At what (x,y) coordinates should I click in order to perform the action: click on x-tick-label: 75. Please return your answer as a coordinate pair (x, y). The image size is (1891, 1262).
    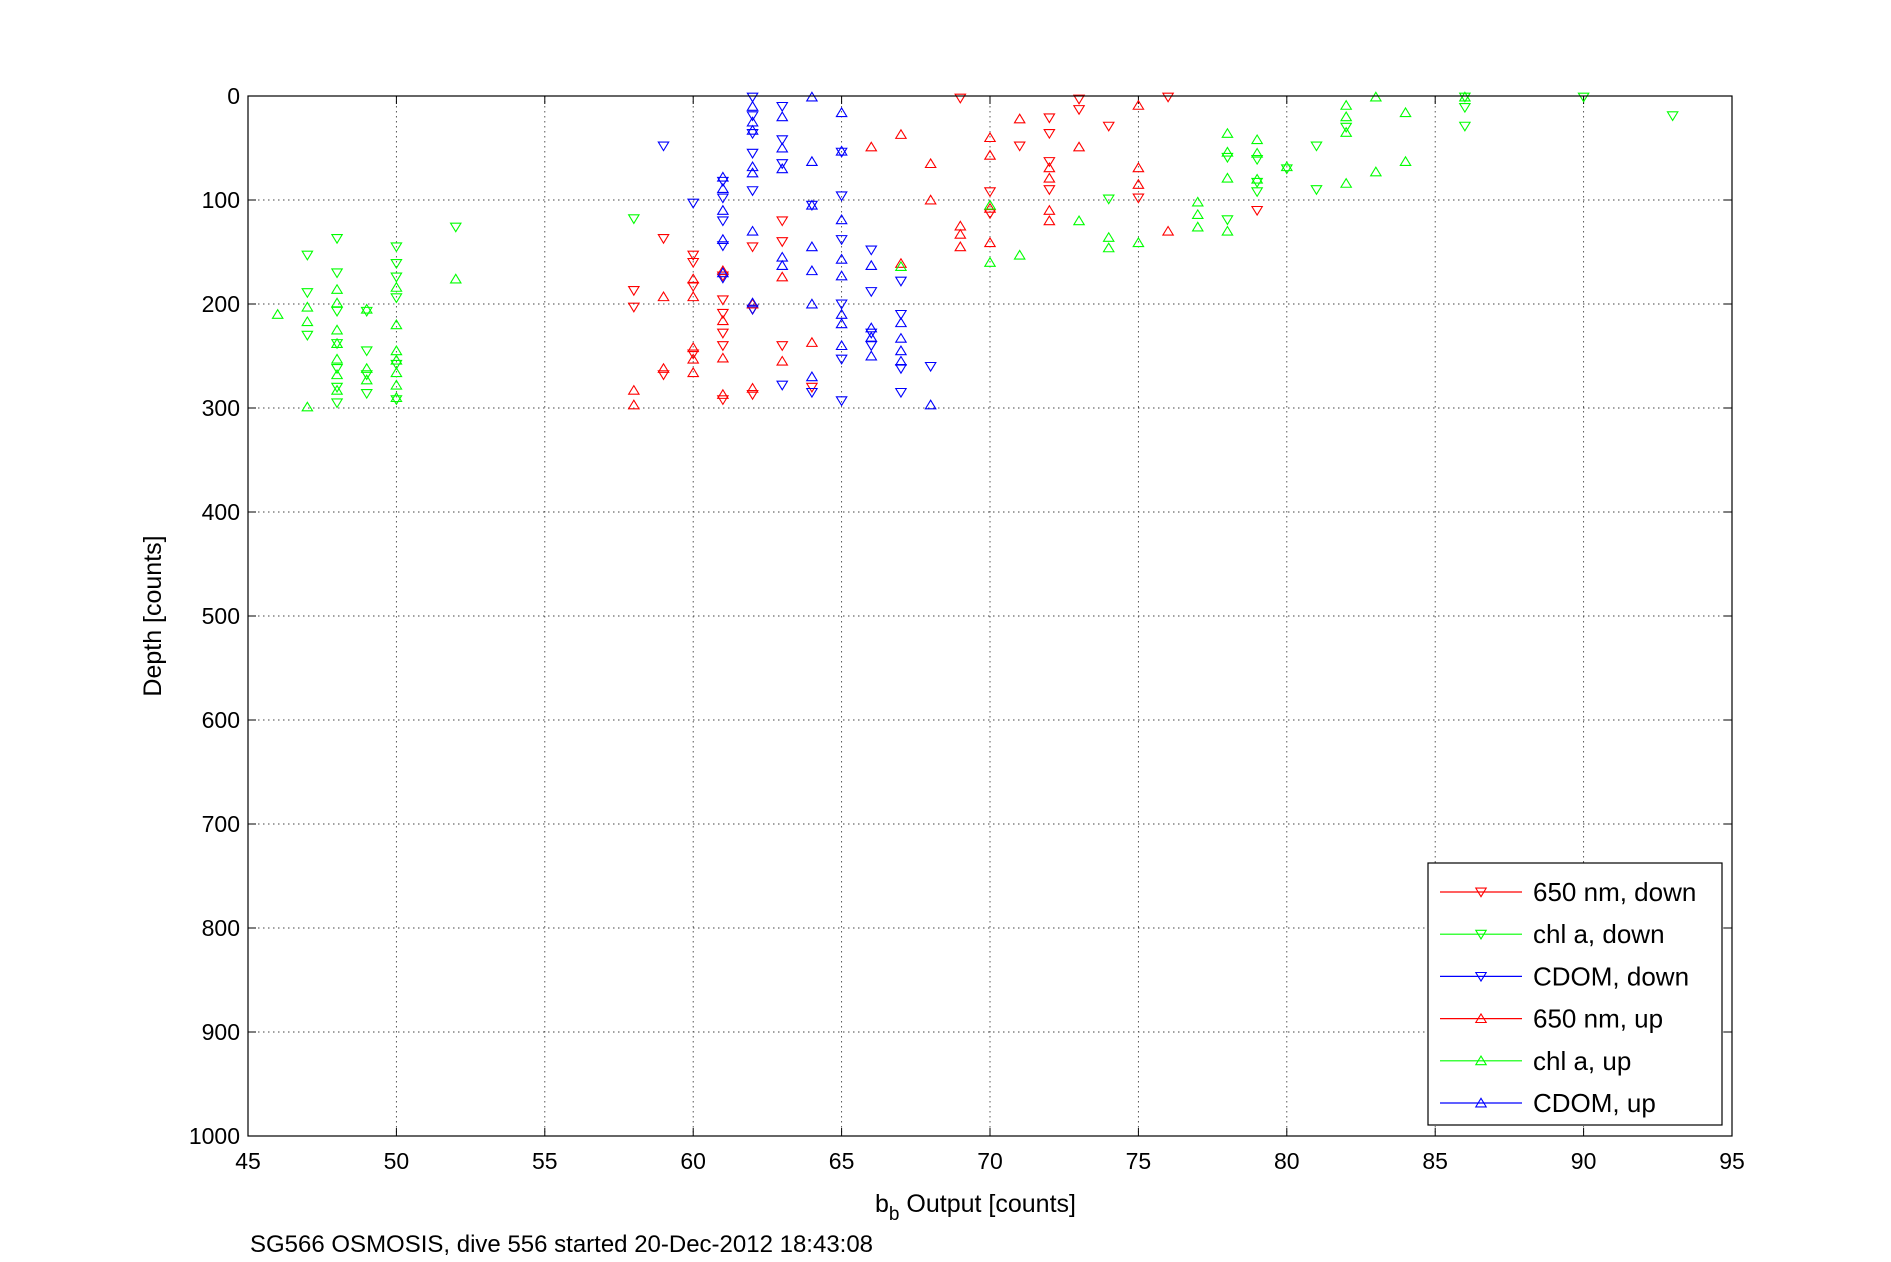
    Looking at the image, I should click on (1139, 1161).